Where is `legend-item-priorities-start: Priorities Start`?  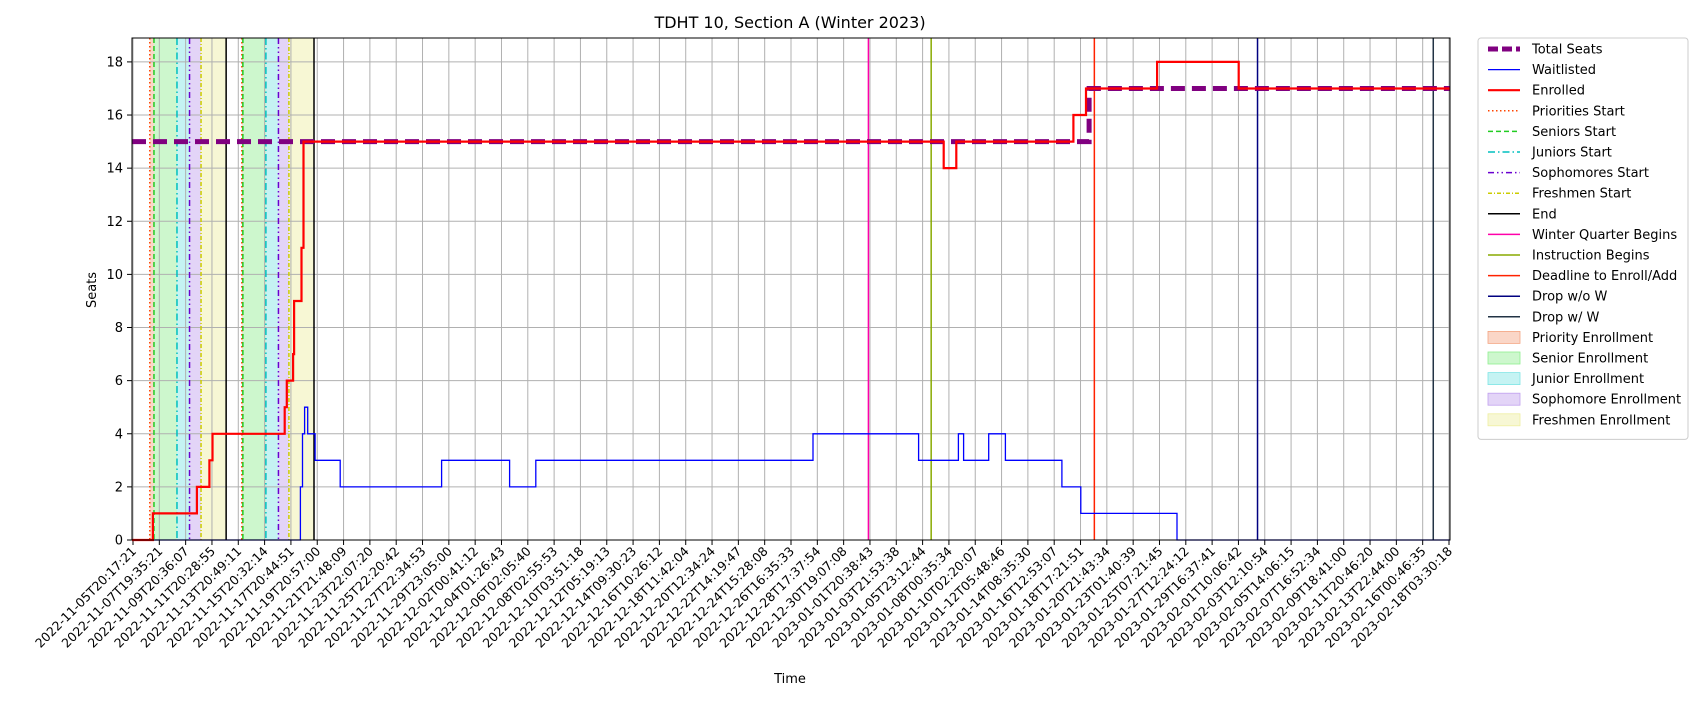
legend-item-priorities-start: Priorities Start is located at coordinates (1556, 111).